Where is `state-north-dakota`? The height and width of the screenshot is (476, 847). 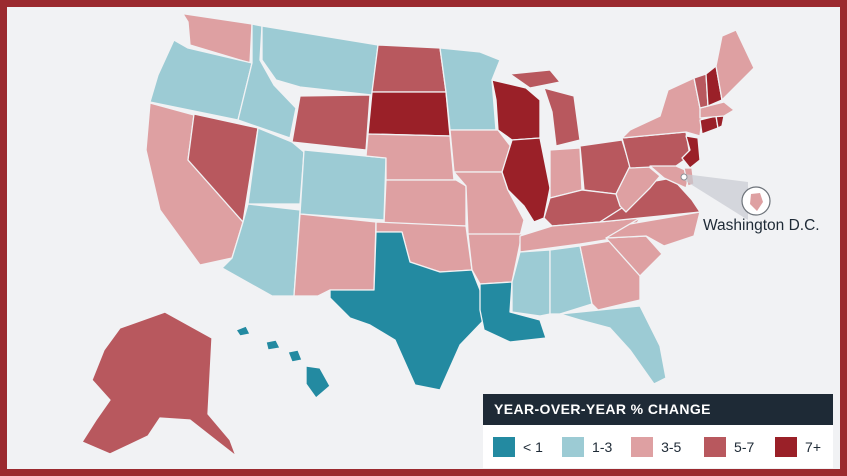
state-north-dakota is located at coordinates (409, 68).